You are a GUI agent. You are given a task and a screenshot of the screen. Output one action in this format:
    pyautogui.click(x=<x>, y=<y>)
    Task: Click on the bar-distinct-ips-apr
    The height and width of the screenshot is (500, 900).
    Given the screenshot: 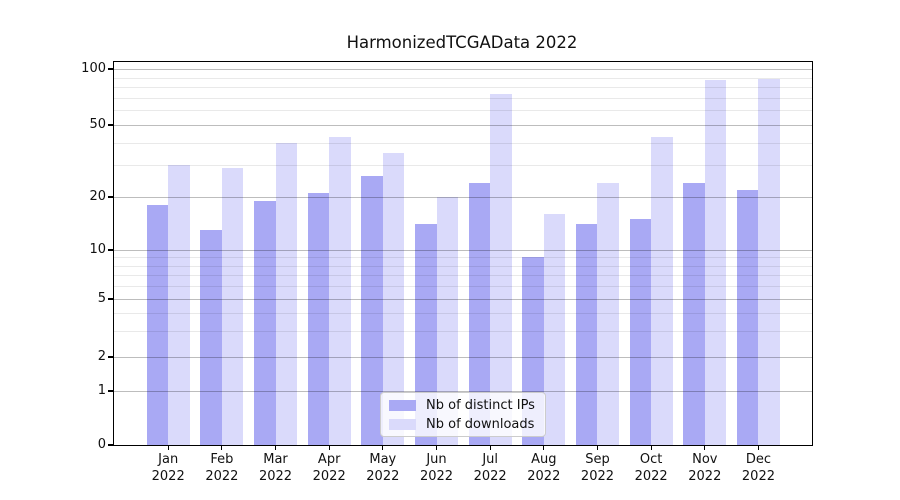 What is the action you would take?
    pyautogui.click(x=318, y=319)
    